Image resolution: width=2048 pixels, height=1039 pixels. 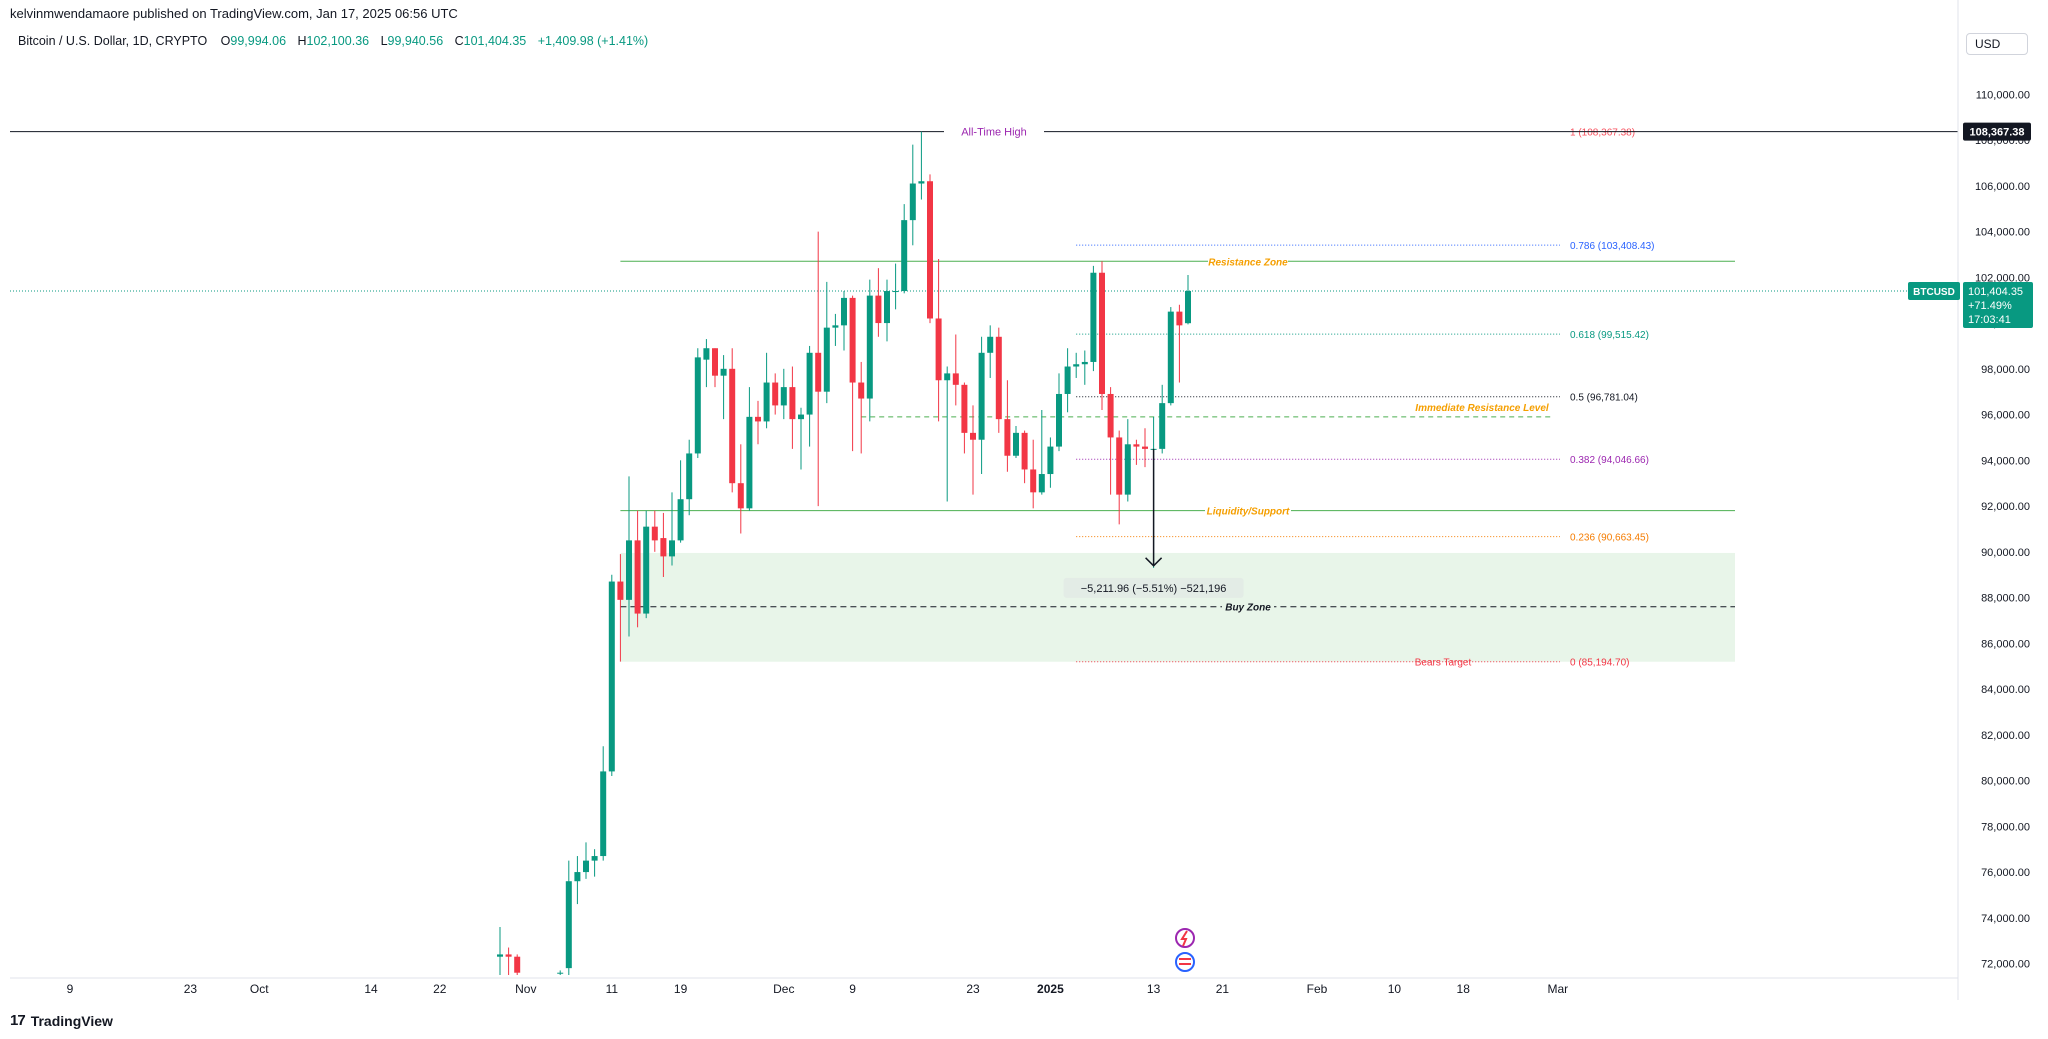 I want to click on y-tick-label: 96,000.00, so click(x=2005, y=416).